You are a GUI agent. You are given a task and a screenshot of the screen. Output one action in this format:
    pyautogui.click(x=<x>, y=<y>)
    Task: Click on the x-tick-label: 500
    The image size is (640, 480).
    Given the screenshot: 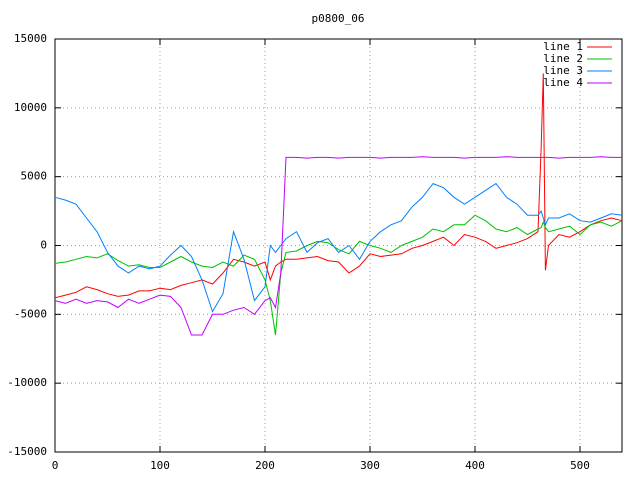 What is the action you would take?
    pyautogui.click(x=580, y=465)
    